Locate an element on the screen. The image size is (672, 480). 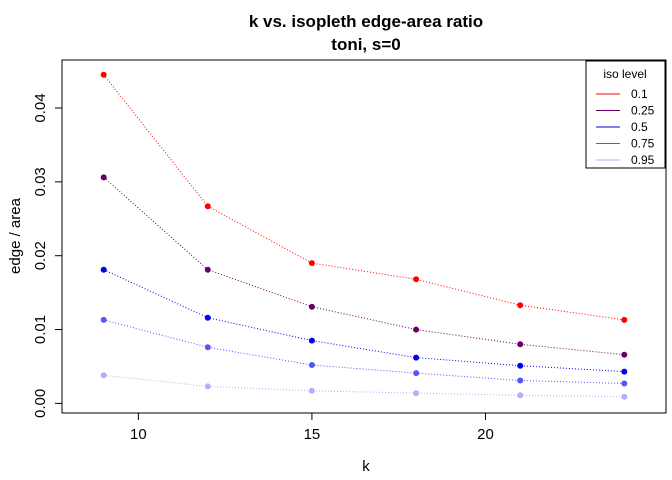
y-axis: 0.00 0.01 0.02 0.03 0.04 is located at coordinates (47, 255).